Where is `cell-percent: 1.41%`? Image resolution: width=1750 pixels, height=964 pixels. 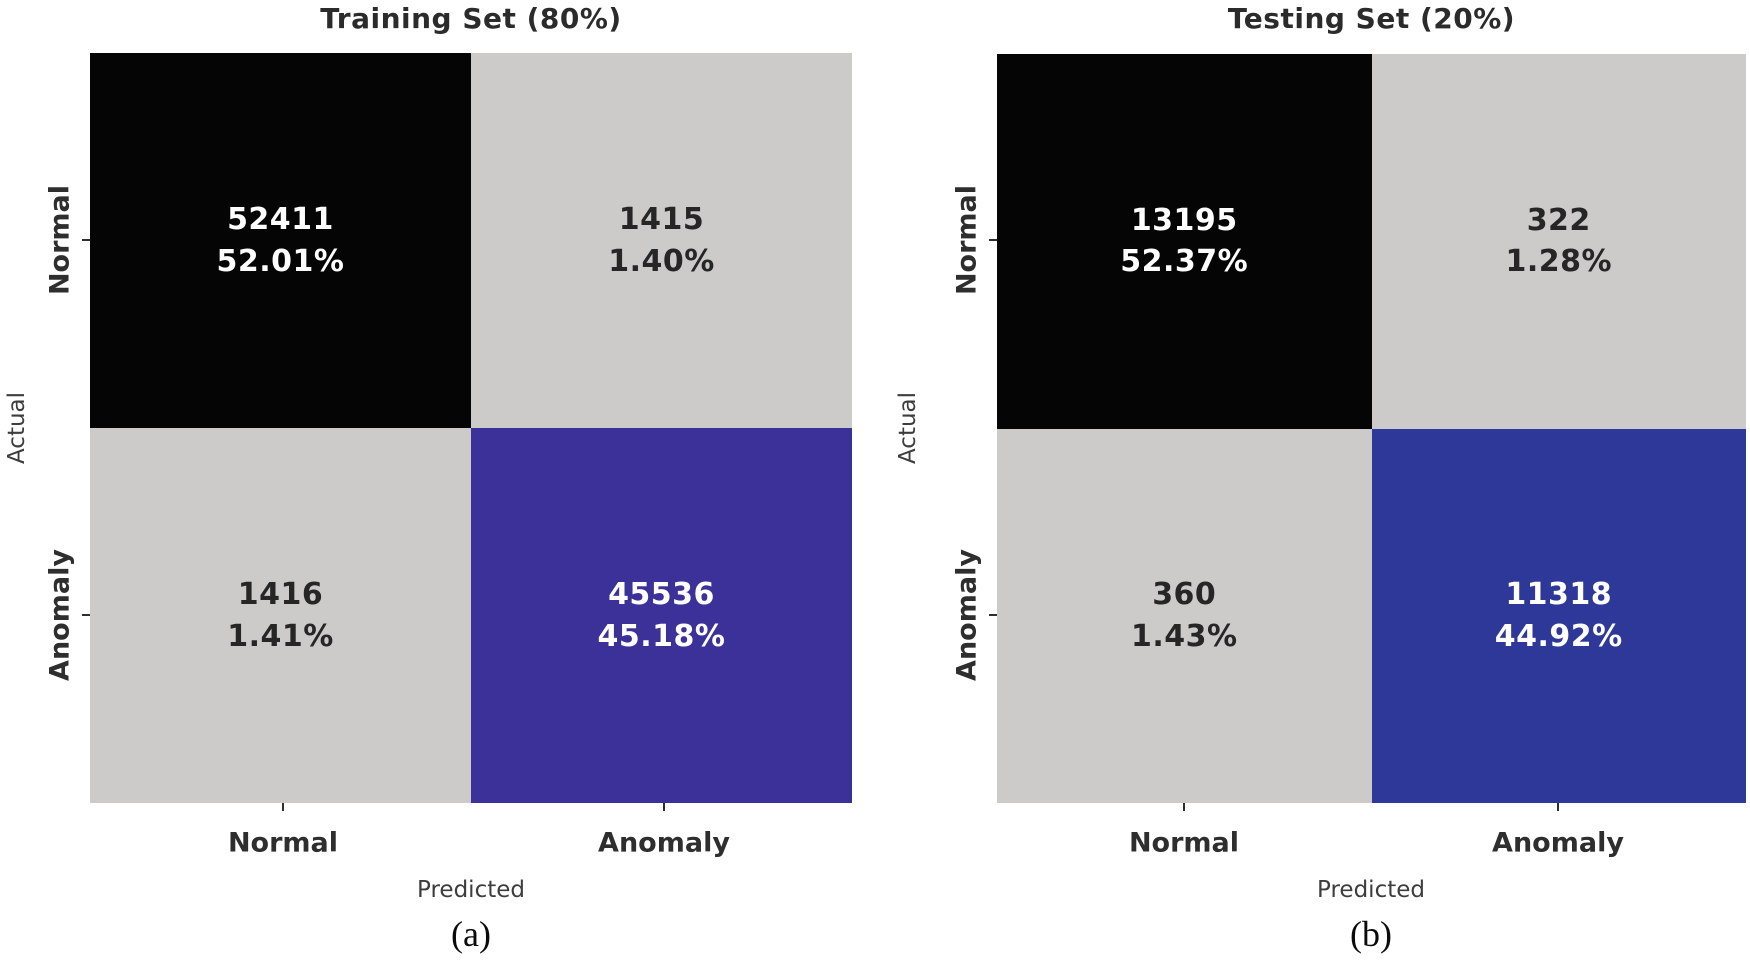 cell-percent: 1.41% is located at coordinates (280, 636).